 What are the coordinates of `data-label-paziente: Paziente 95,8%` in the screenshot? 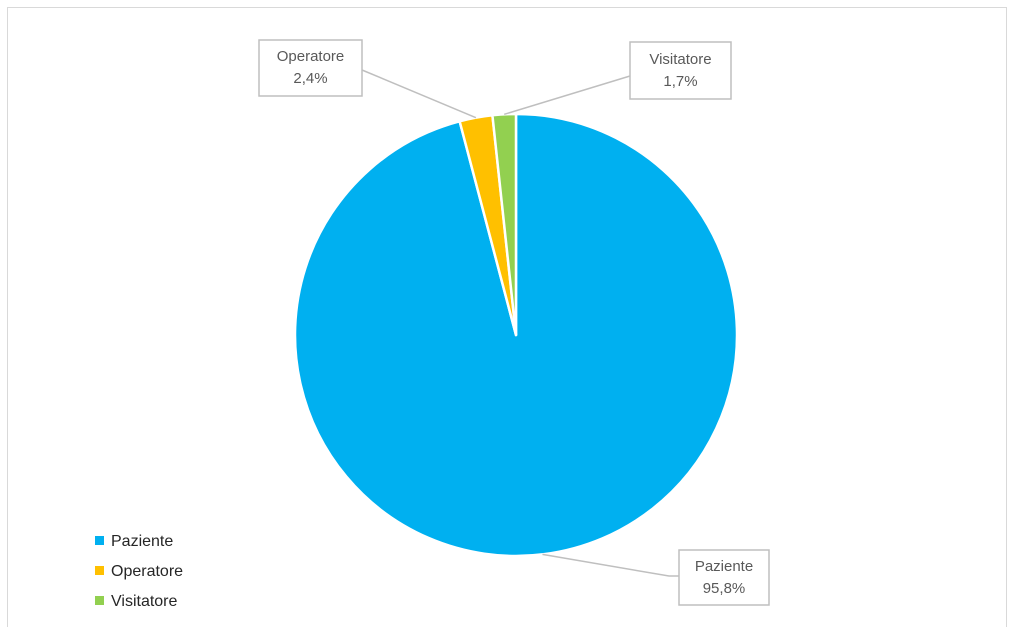 It's located at (724, 577).